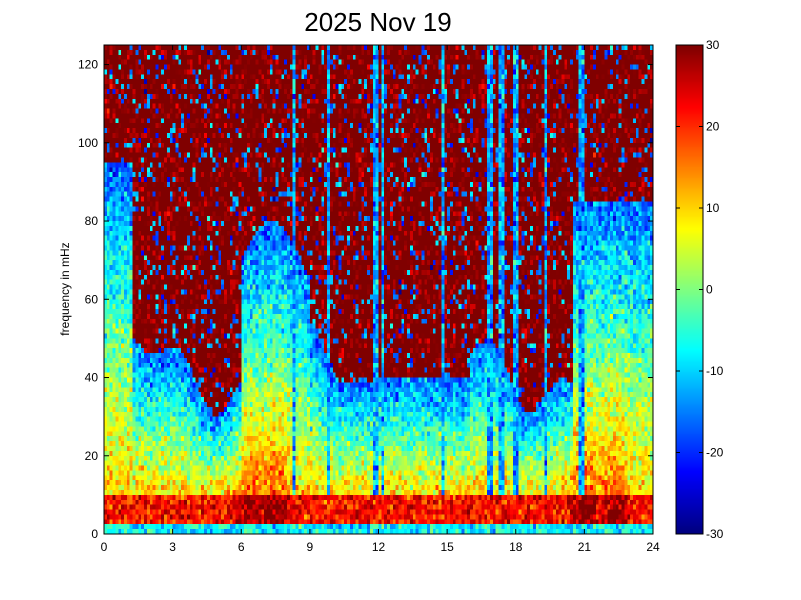 Image resolution: width=801 pixels, height=600 pixels. I want to click on y-tick-label: 60, so click(92, 299).